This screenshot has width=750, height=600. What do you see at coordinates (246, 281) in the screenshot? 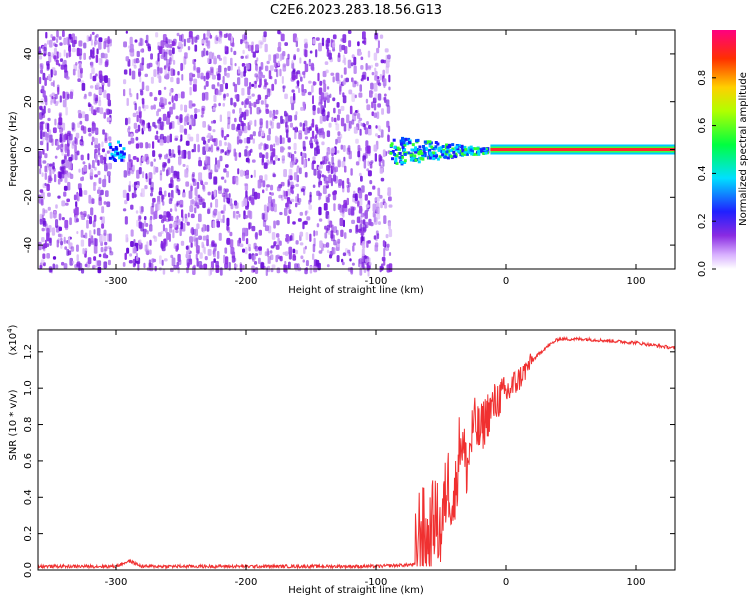
I see `x-tick-label: -200` at bounding box center [246, 281].